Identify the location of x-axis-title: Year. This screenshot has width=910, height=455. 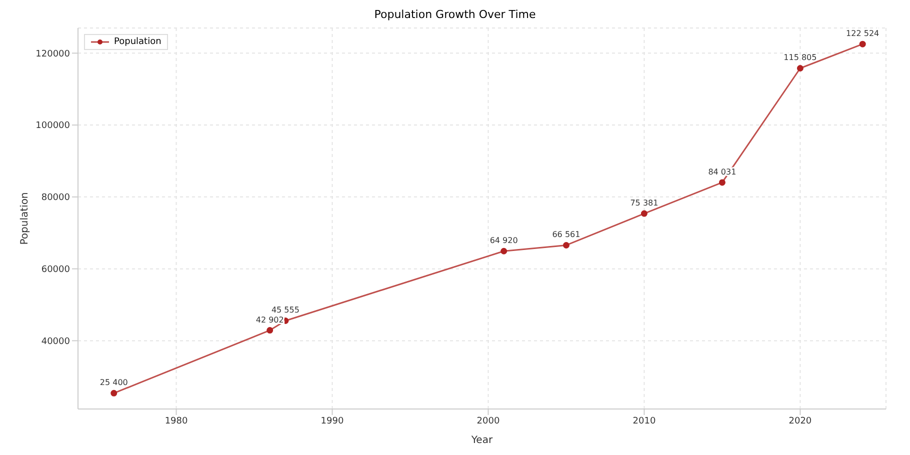
(482, 440).